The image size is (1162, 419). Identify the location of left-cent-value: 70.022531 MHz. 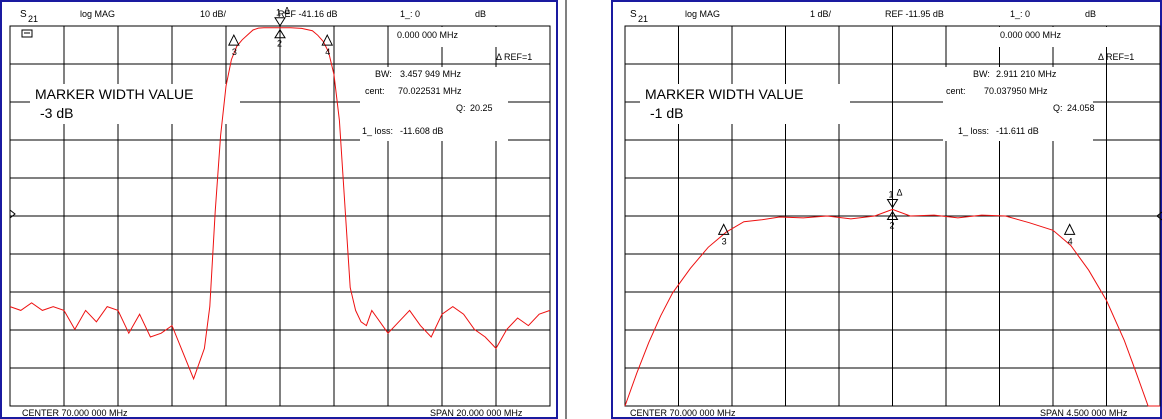
(430, 91).